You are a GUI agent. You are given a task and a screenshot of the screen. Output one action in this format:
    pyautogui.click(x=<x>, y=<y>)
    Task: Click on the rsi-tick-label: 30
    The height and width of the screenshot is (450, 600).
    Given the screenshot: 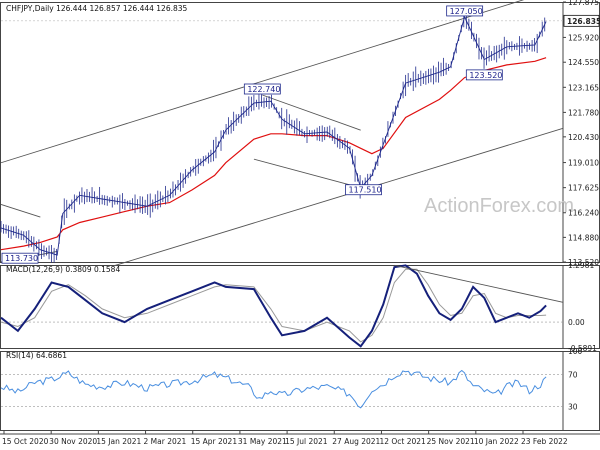 What is the action you would take?
    pyautogui.click(x=573, y=406)
    